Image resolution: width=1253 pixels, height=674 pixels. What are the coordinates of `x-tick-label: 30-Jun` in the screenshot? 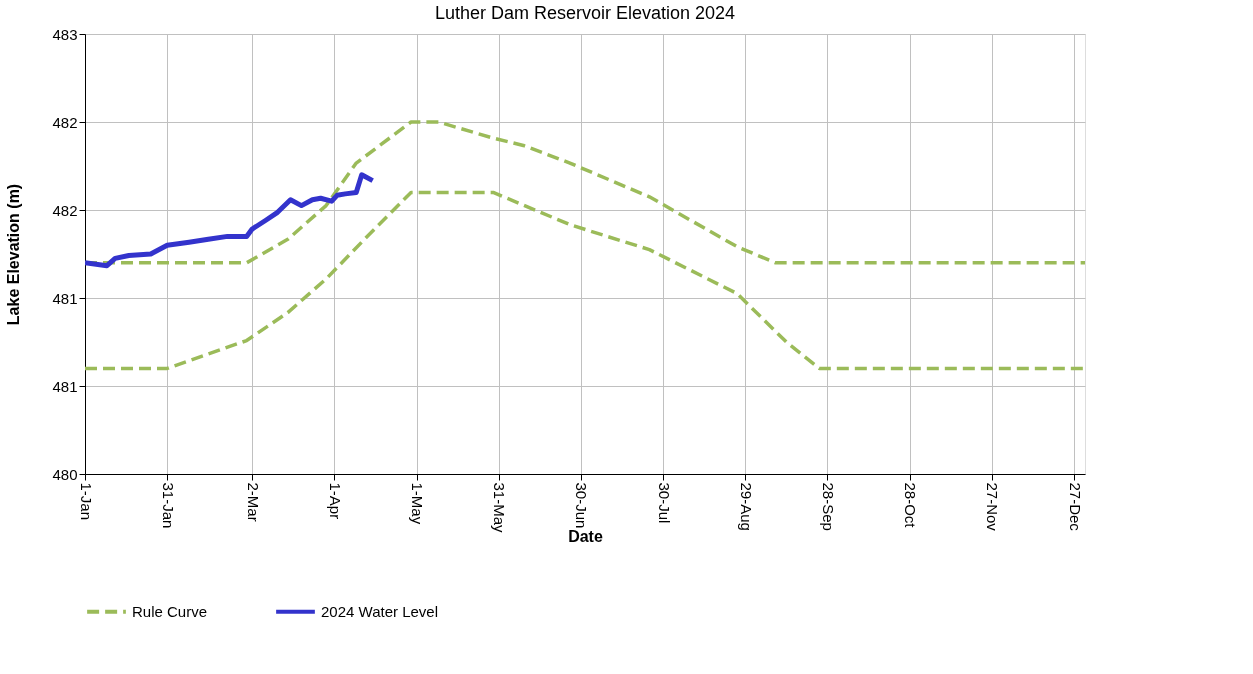 It's located at (582, 505).